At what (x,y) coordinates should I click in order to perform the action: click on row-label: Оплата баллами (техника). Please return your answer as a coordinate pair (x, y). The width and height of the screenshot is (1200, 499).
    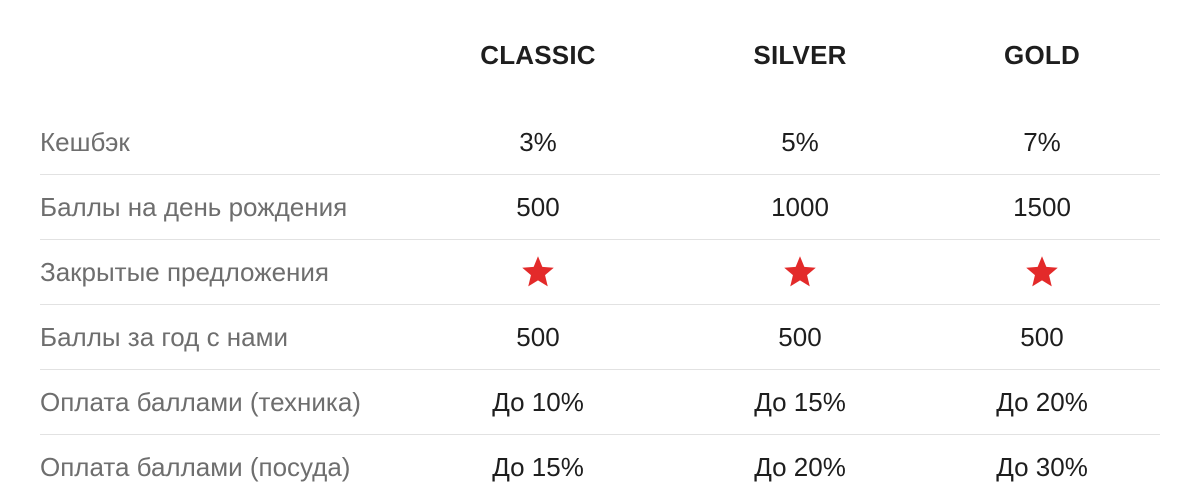
    Looking at the image, I should click on (200, 402).